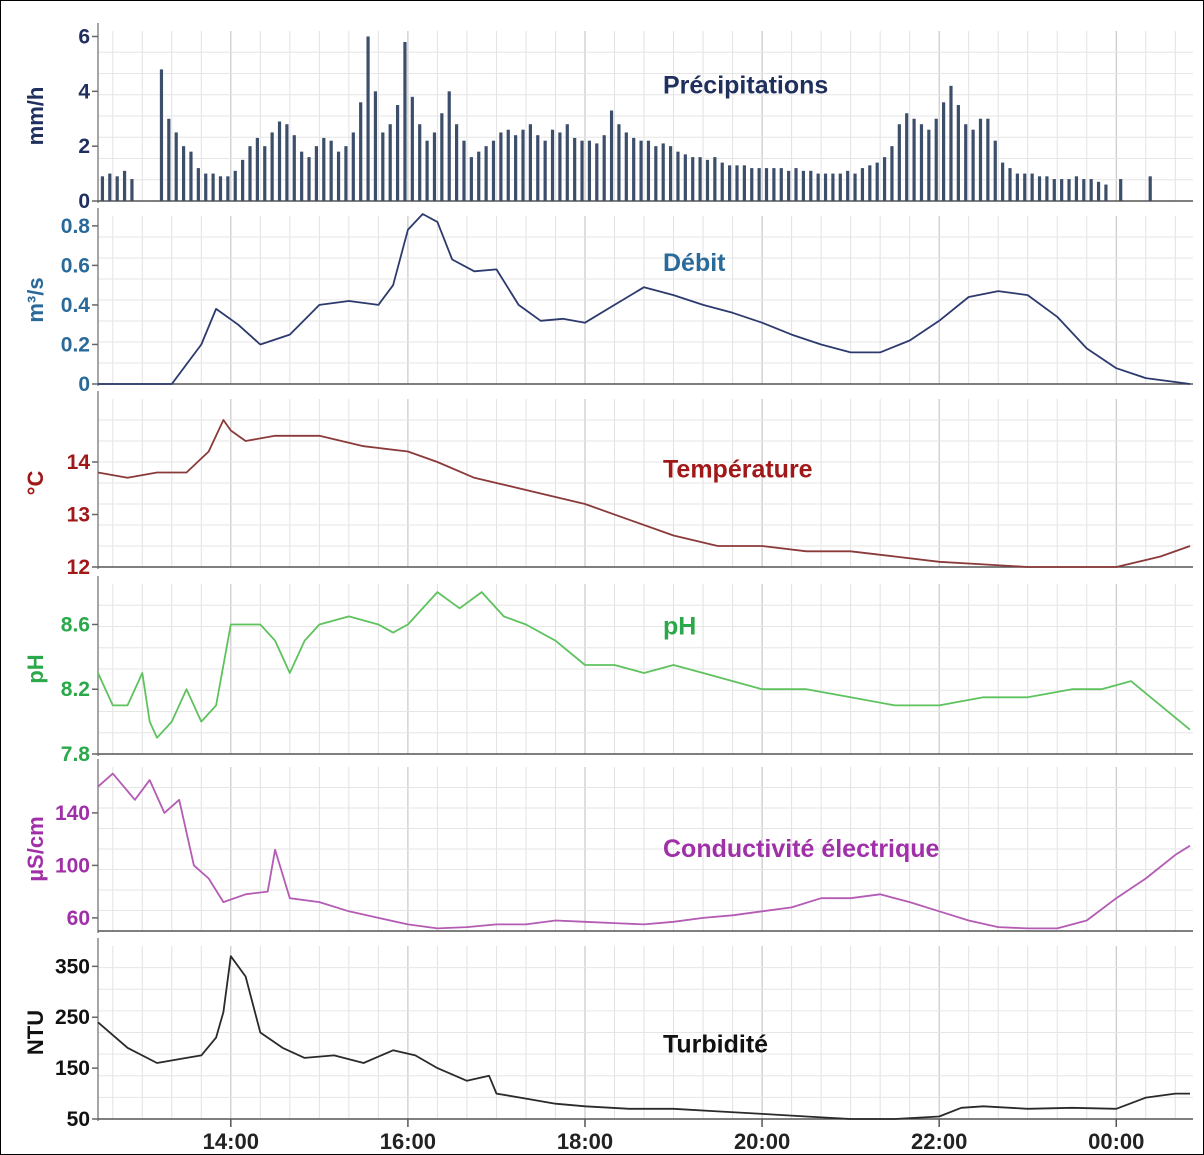  I want to click on y-axis-unit-label: pH, so click(35, 668).